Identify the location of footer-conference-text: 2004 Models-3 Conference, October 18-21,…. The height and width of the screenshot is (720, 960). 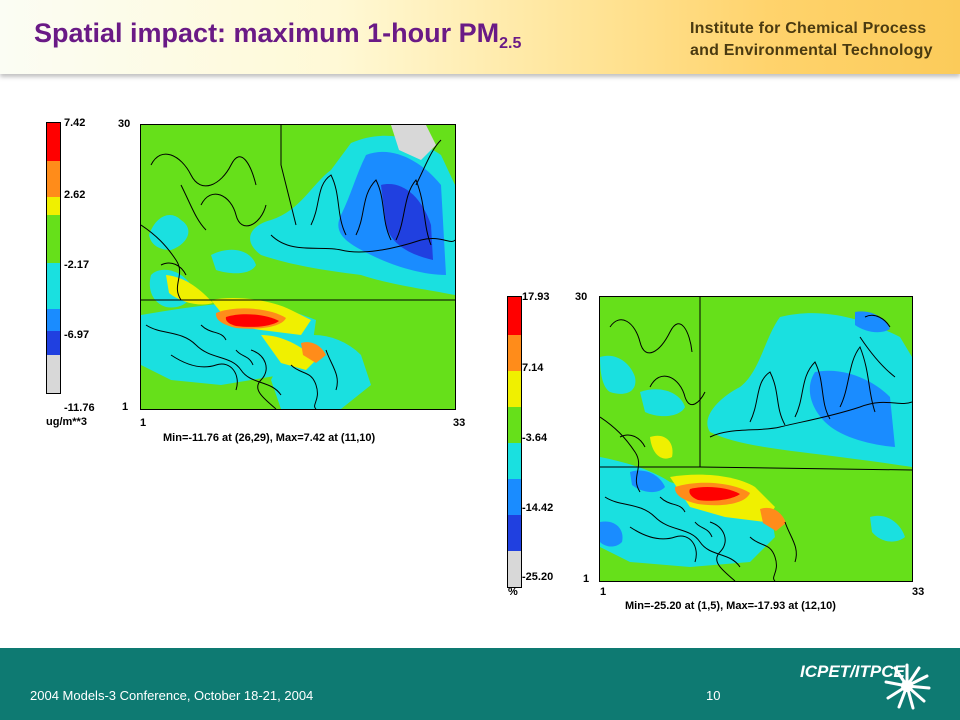
(172, 695).